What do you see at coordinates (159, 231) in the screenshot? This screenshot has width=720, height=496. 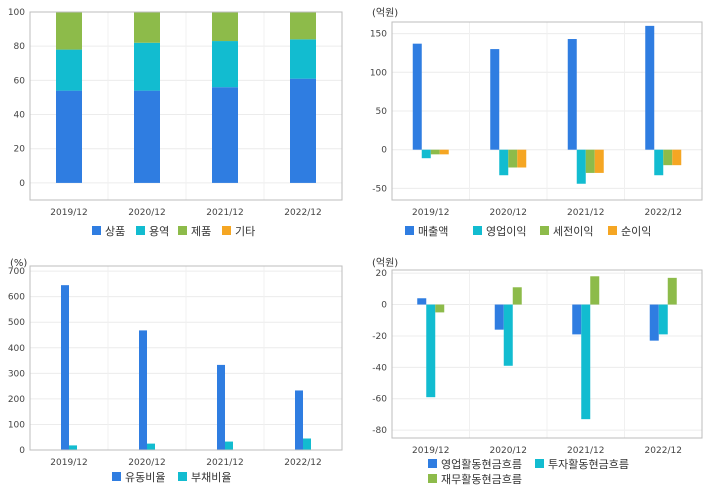 I see `legend-label: 용역` at bounding box center [159, 231].